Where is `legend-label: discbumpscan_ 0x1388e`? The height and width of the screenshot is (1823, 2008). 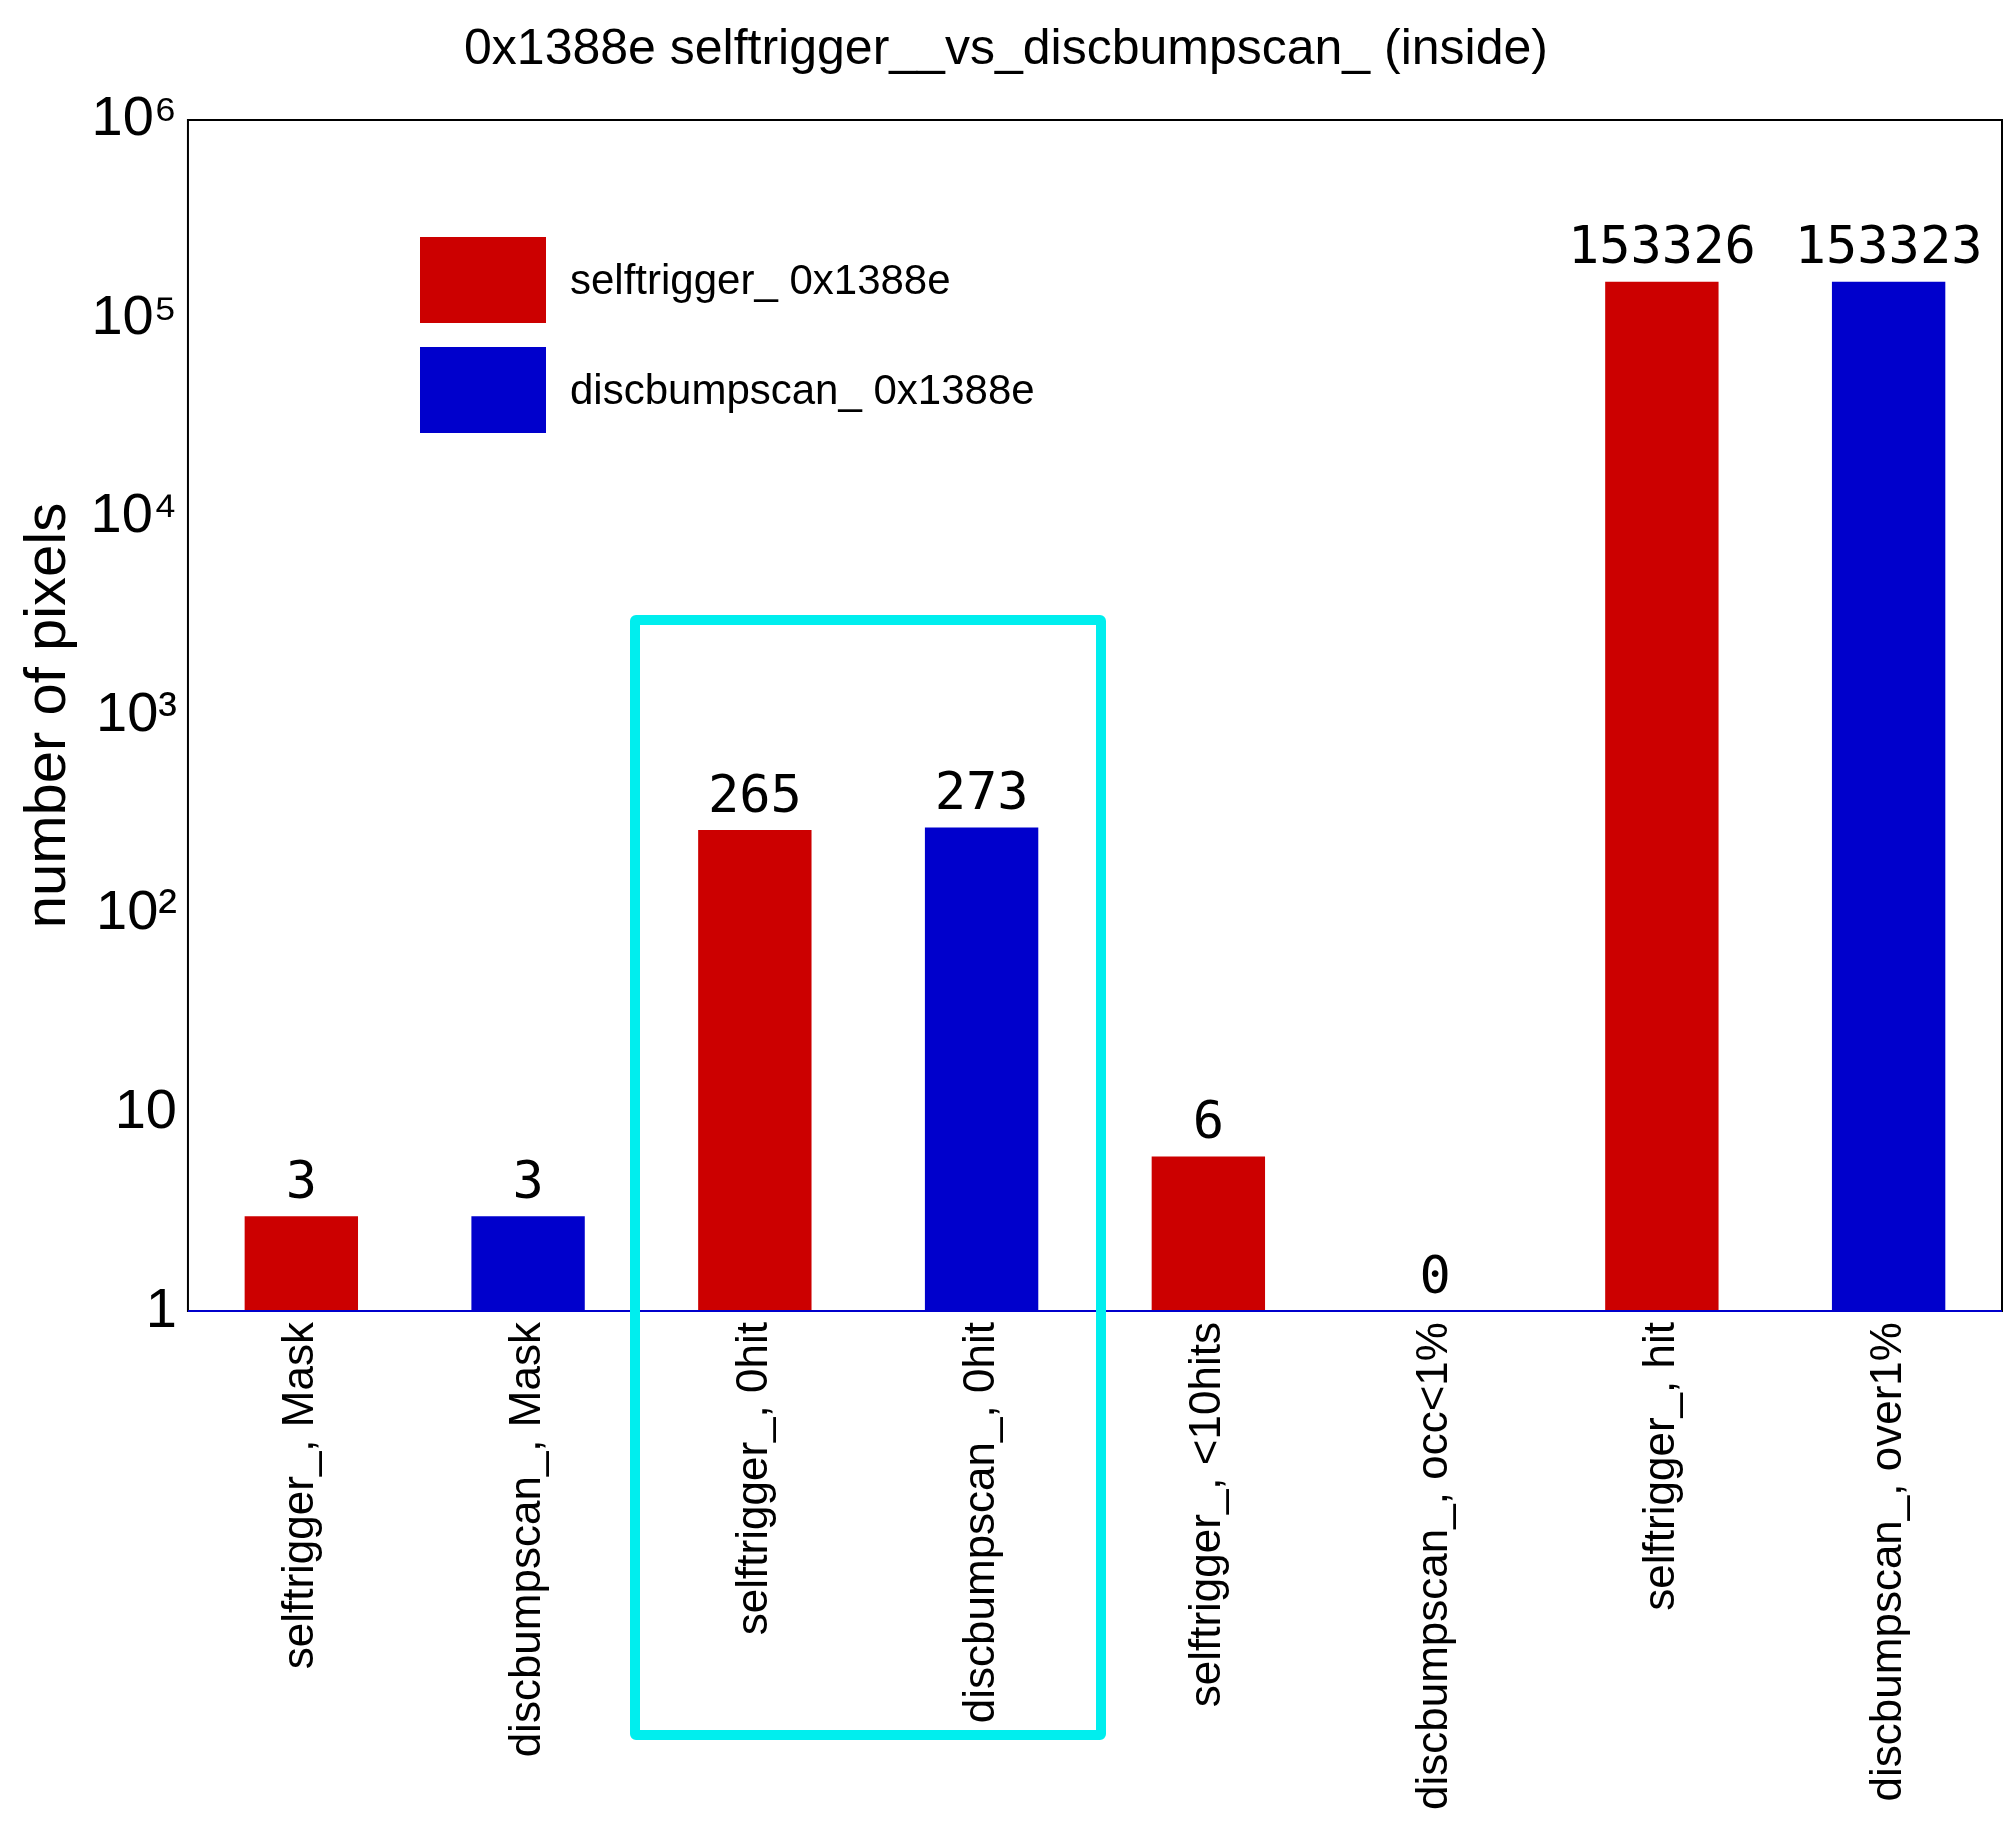 legend-label: discbumpscan_ 0x1388e is located at coordinates (802, 390).